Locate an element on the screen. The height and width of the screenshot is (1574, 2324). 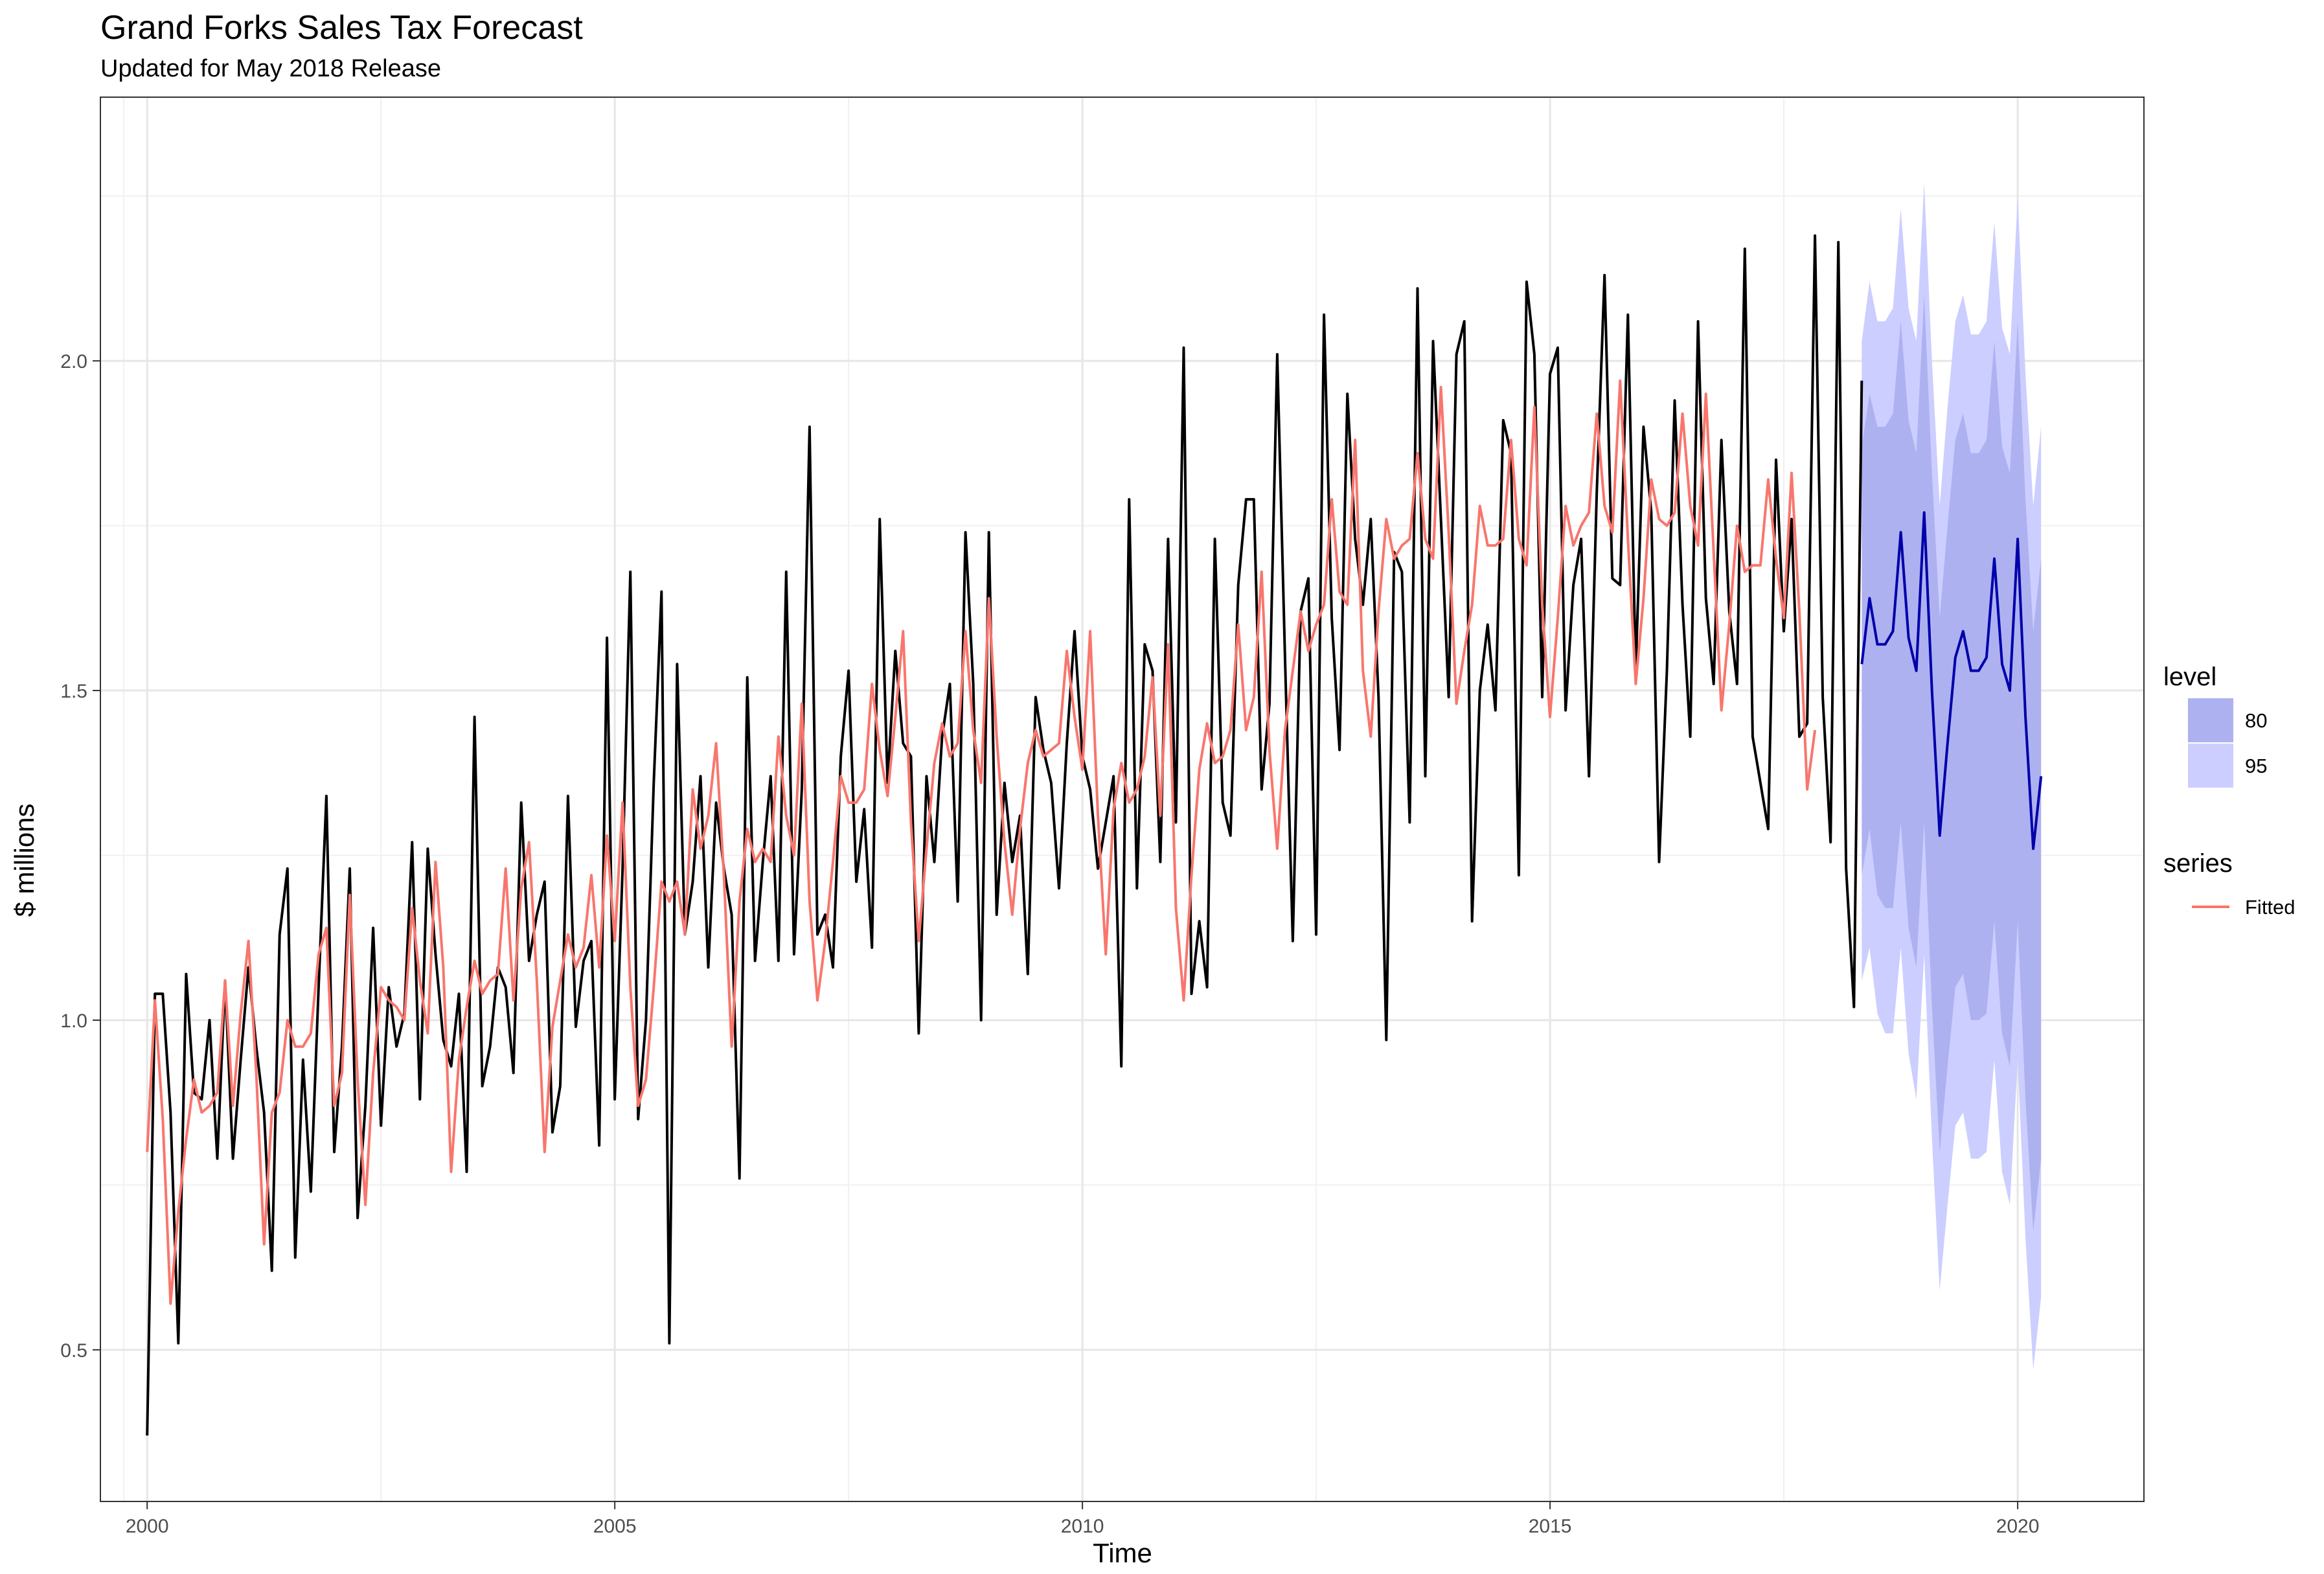
y-axis-title: $ millions is located at coordinates (24, 860).